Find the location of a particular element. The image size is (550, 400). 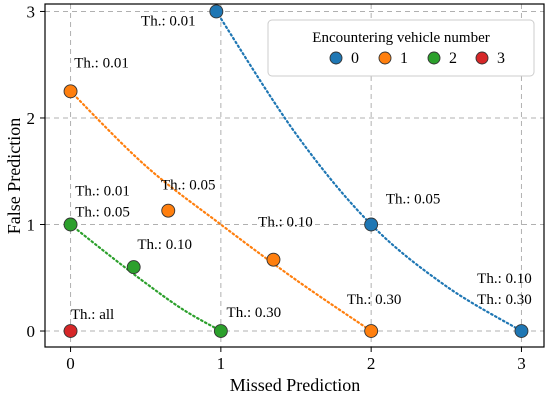

series-2-point-label: Th.: 0.10 is located at coordinates (164, 245).